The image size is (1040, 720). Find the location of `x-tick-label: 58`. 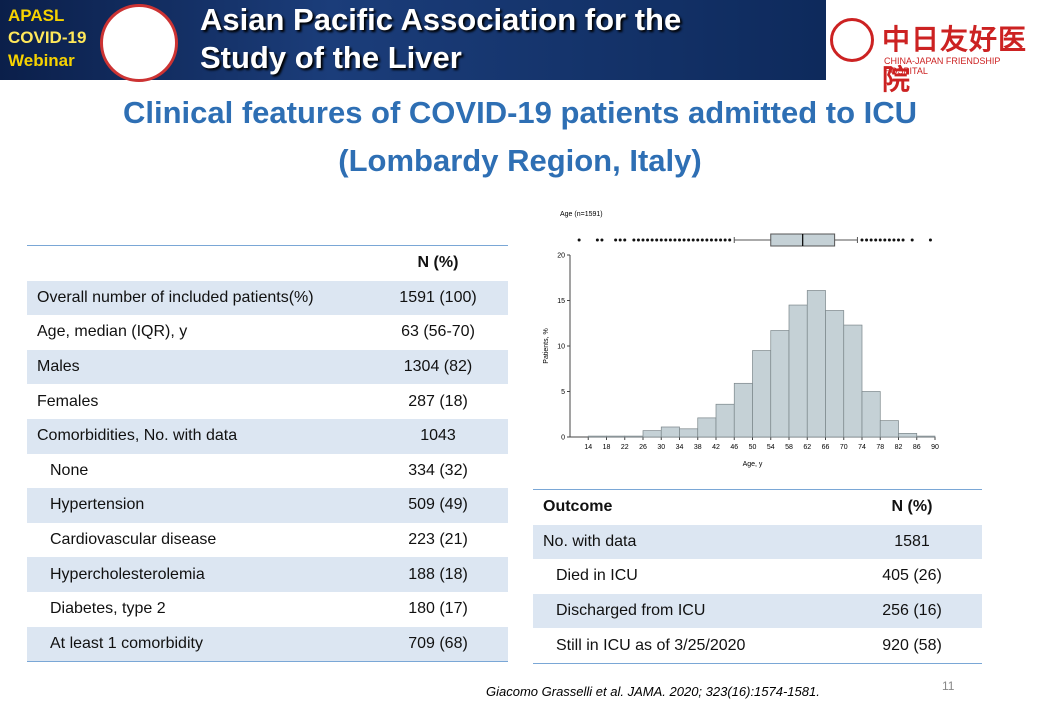

x-tick-label: 58 is located at coordinates (789, 447).